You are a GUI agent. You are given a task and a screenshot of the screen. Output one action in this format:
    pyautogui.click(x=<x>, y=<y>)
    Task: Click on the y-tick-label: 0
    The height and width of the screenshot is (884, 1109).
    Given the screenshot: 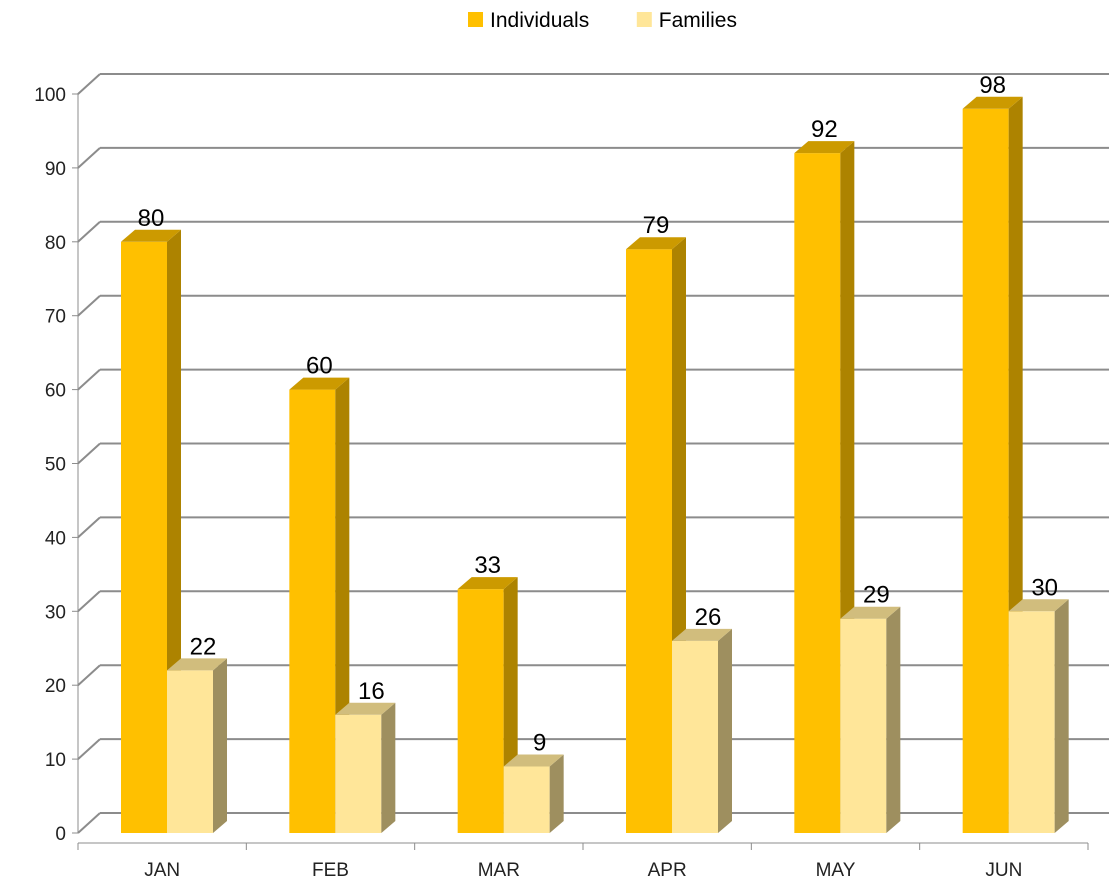 What is the action you would take?
    pyautogui.click(x=60, y=834)
    